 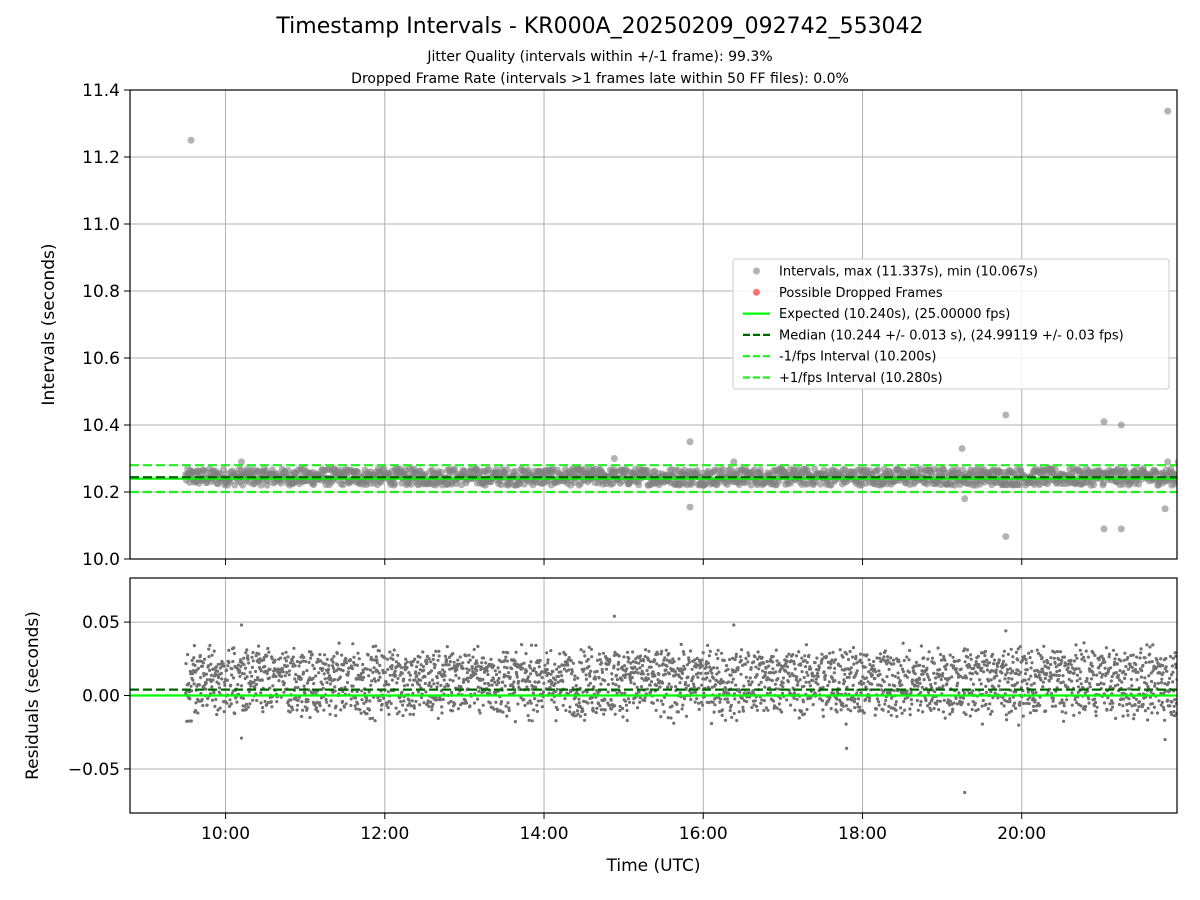 I want to click on interval-outlier-point, so click(x=191, y=140).